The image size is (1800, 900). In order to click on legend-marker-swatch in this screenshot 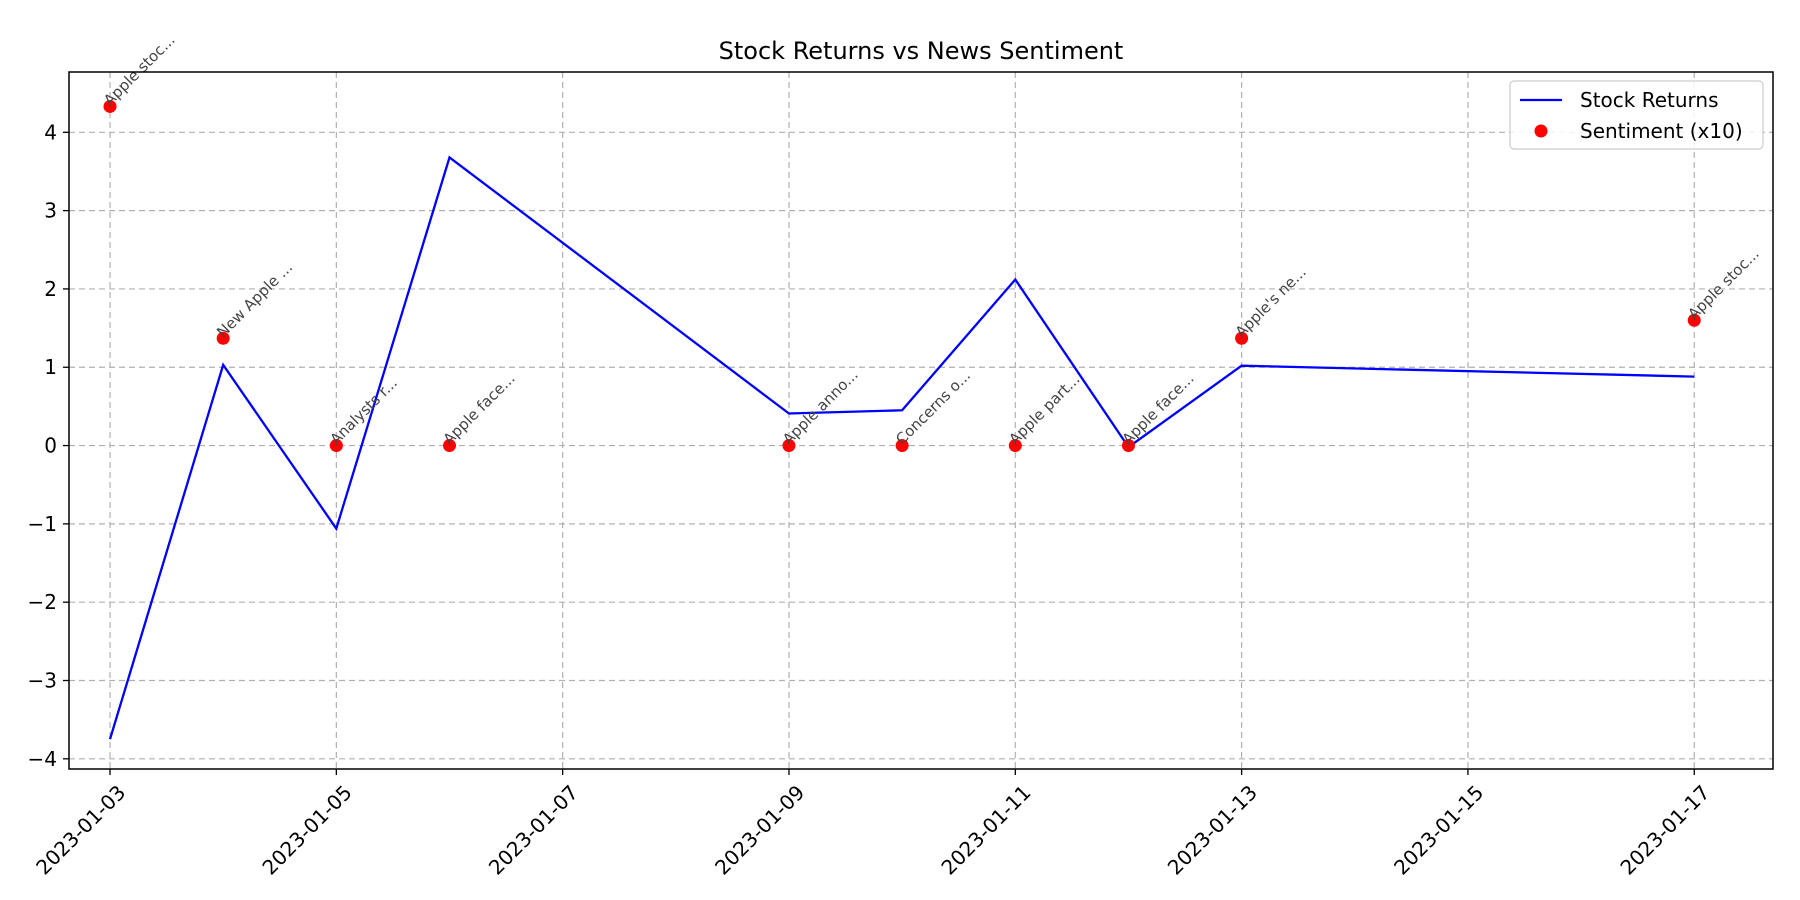, I will do `click(1541, 131)`.